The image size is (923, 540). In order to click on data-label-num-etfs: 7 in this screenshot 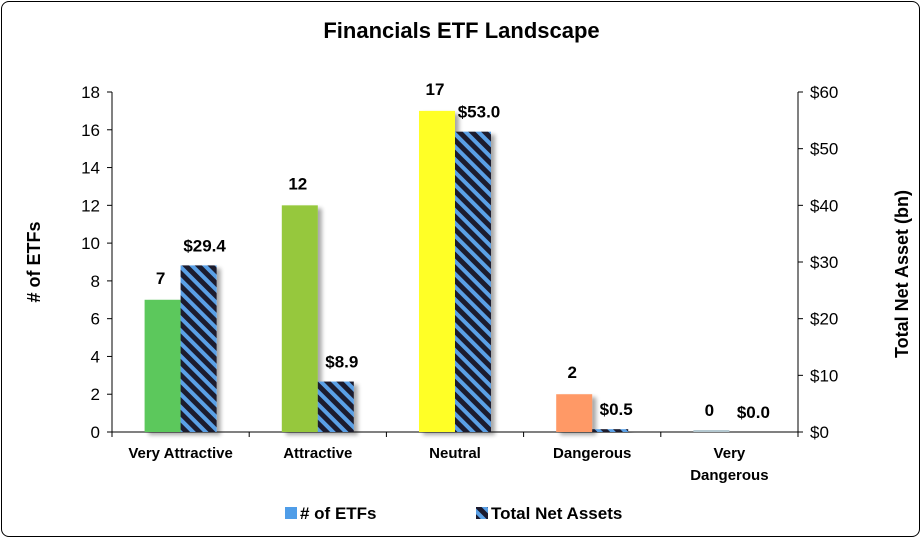, I will do `click(160, 278)`.